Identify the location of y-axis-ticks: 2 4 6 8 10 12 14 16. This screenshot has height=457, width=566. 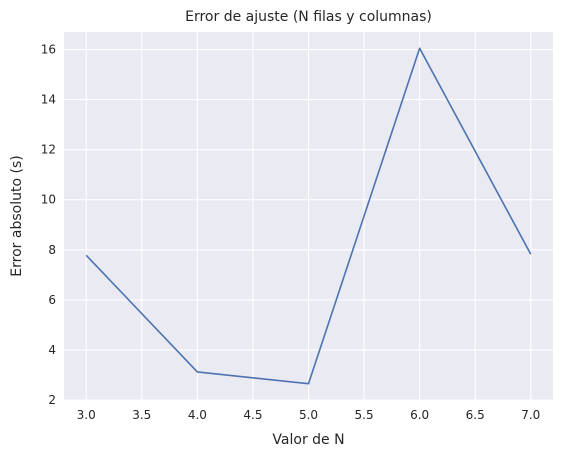
(48, 225).